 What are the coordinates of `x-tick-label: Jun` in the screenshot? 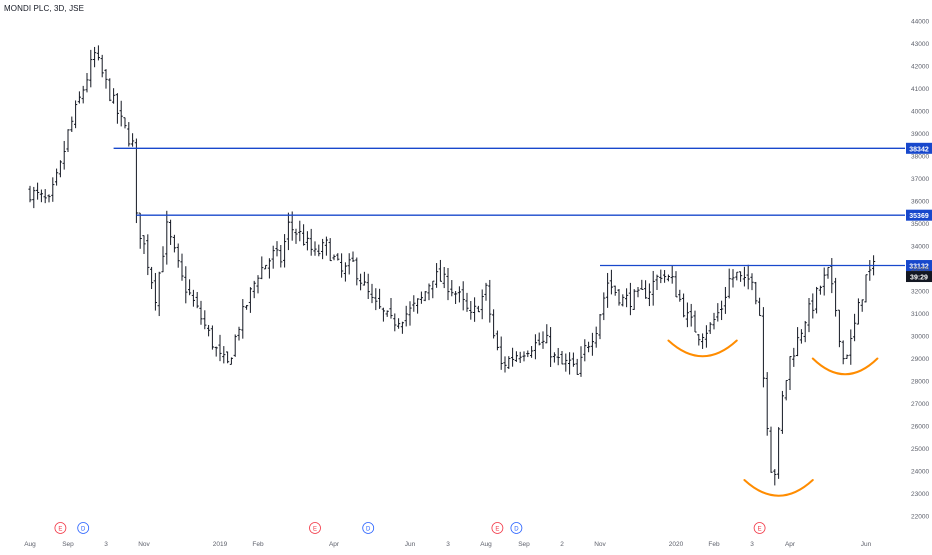 It's located at (866, 544).